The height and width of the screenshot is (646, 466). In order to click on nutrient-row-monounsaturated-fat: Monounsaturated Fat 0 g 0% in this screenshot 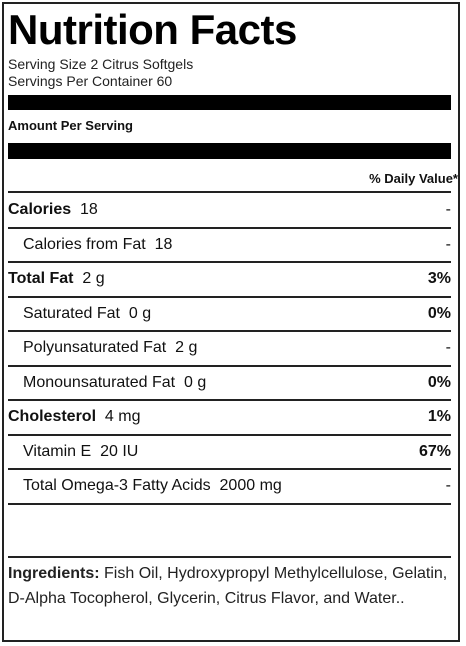, I will do `click(229, 383)`.